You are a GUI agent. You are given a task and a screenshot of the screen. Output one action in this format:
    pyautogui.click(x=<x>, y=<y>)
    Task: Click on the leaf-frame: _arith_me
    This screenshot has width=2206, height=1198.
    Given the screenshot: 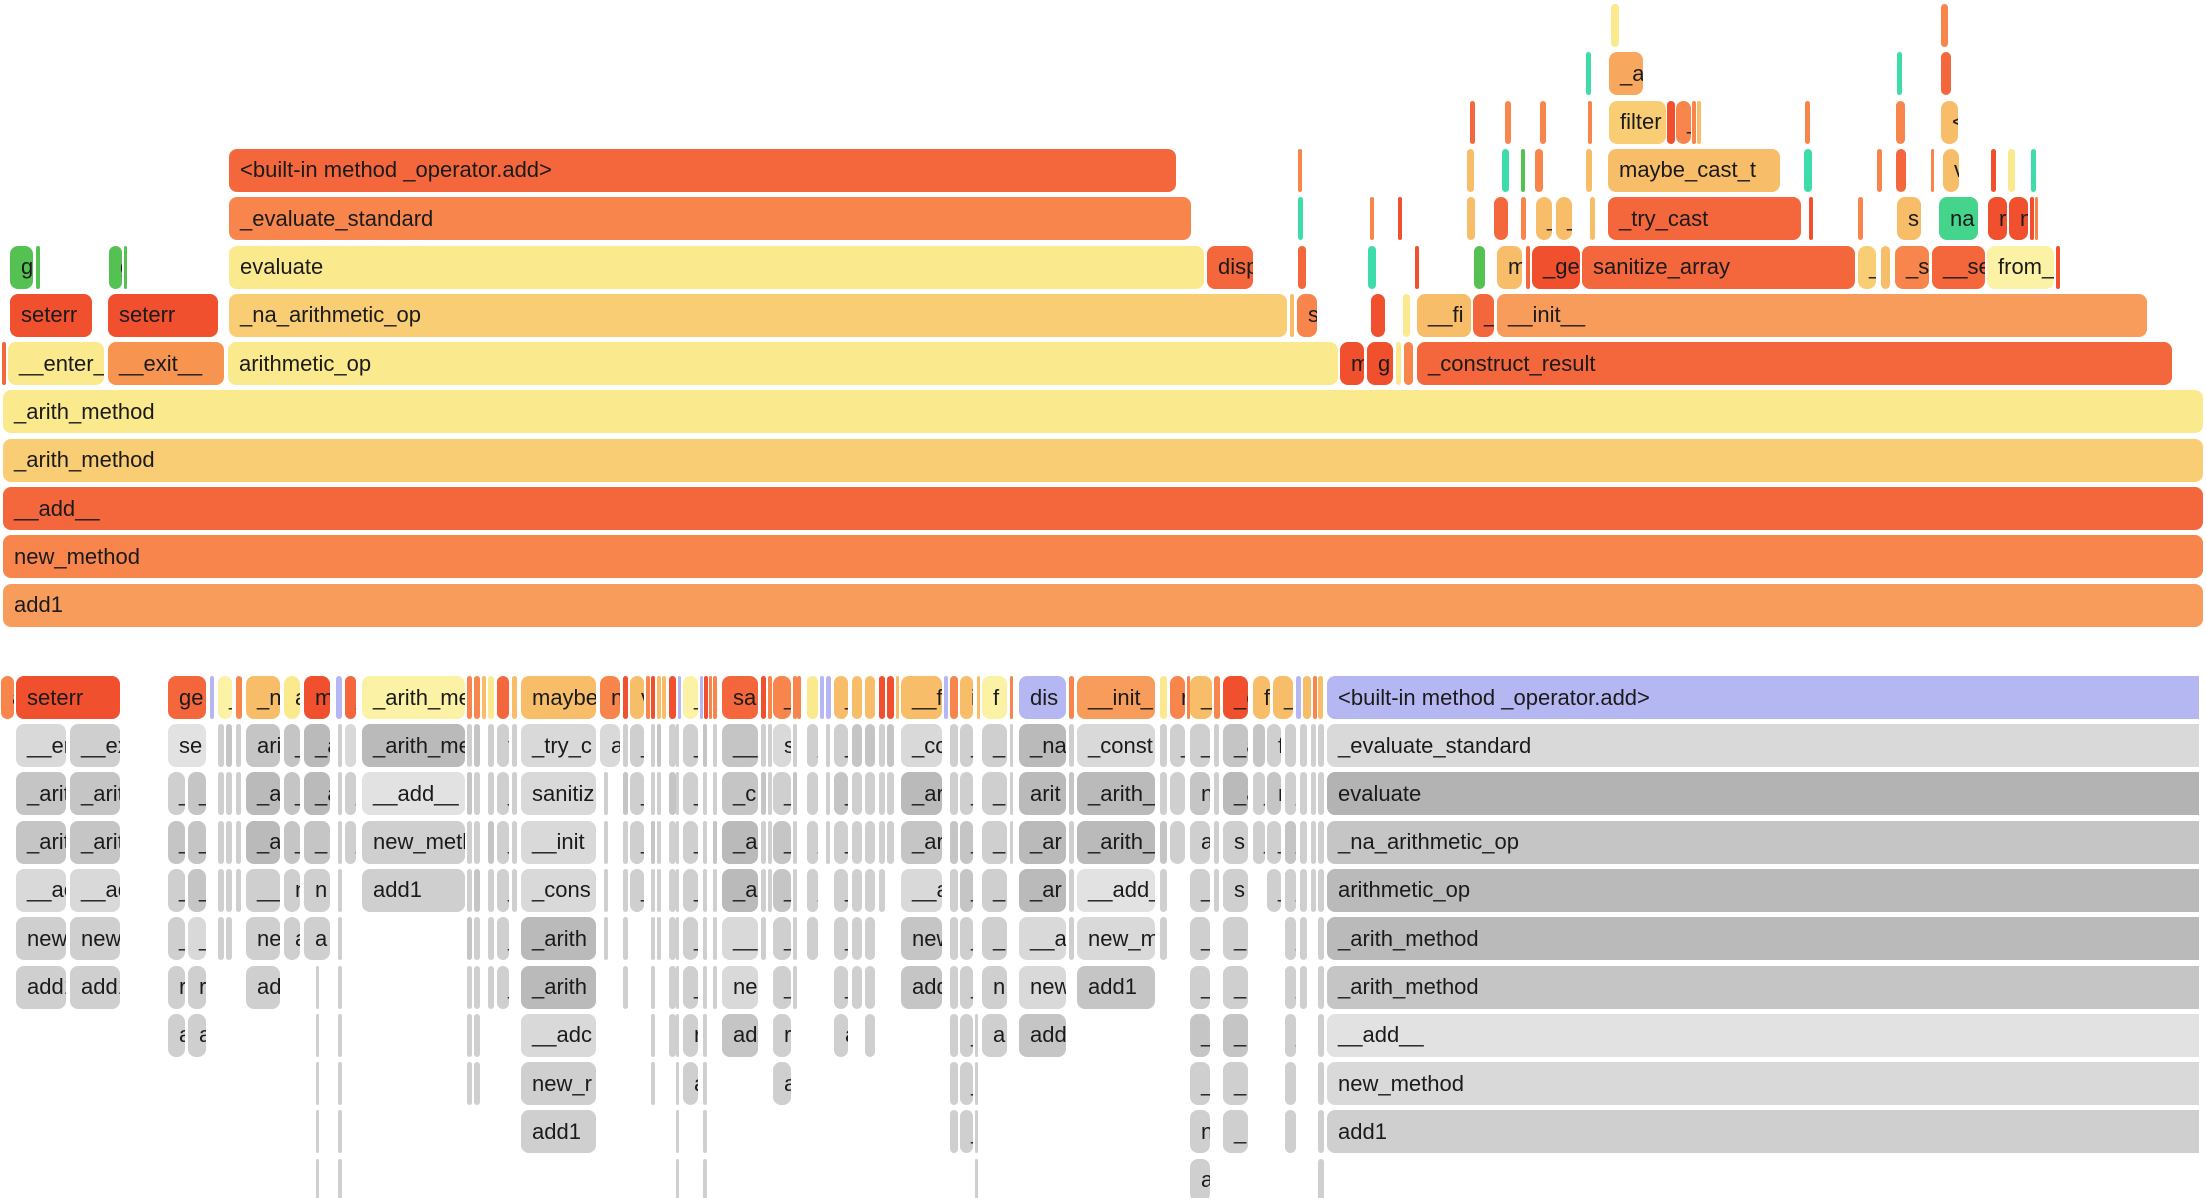 What is the action you would take?
    pyautogui.click(x=413, y=697)
    